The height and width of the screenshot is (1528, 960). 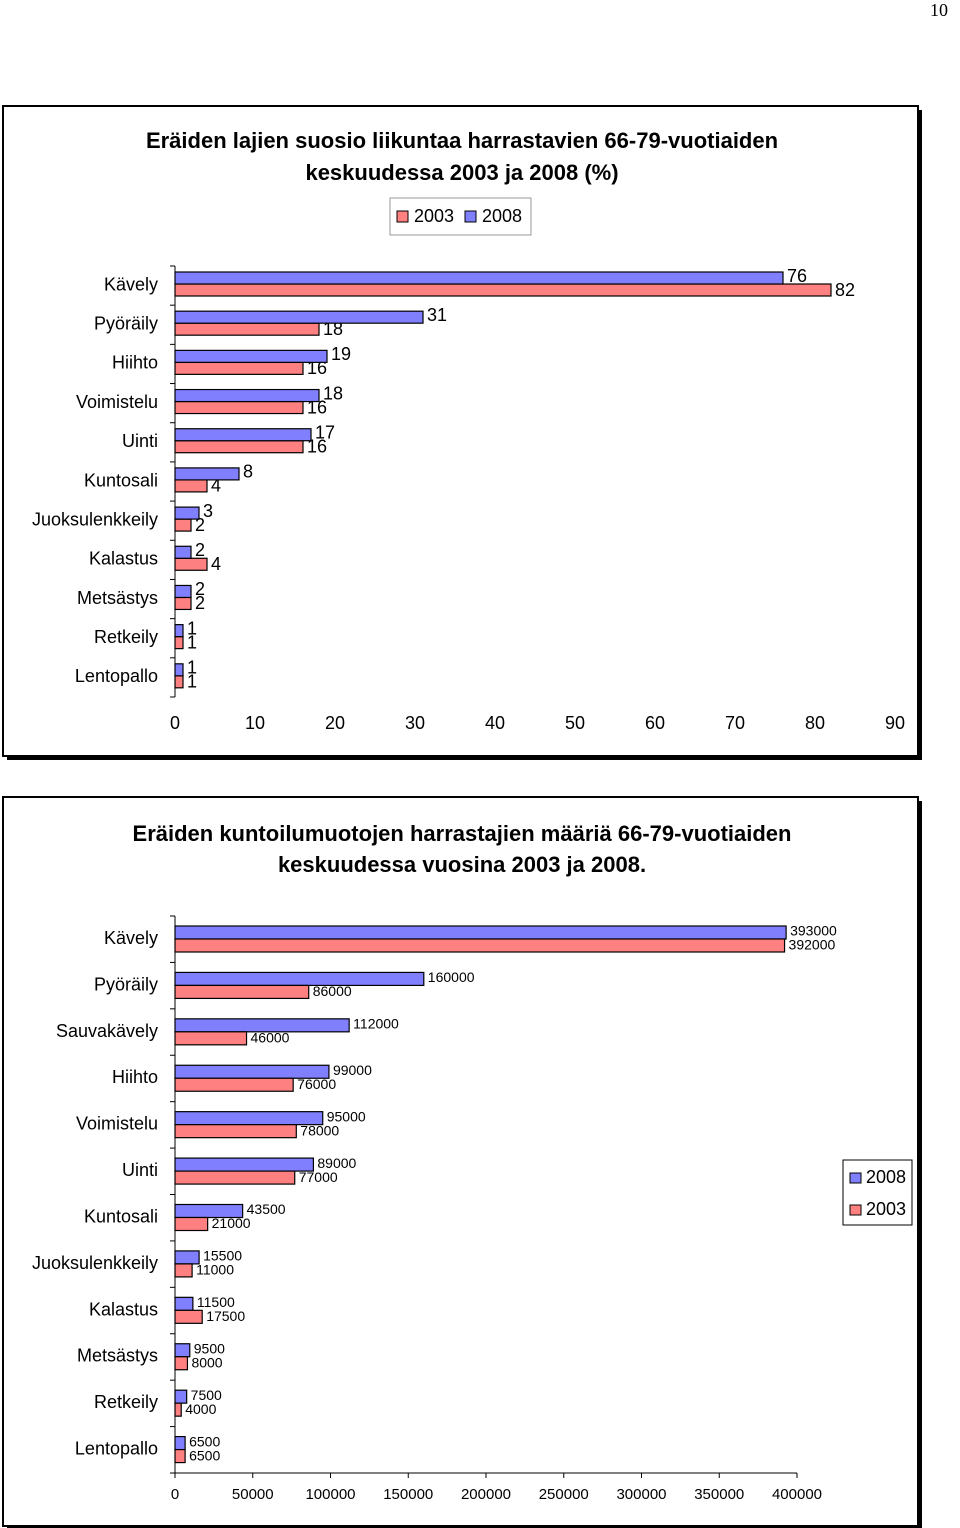 What do you see at coordinates (895, 723) in the screenshot?
I see `x-tick-label: 90` at bounding box center [895, 723].